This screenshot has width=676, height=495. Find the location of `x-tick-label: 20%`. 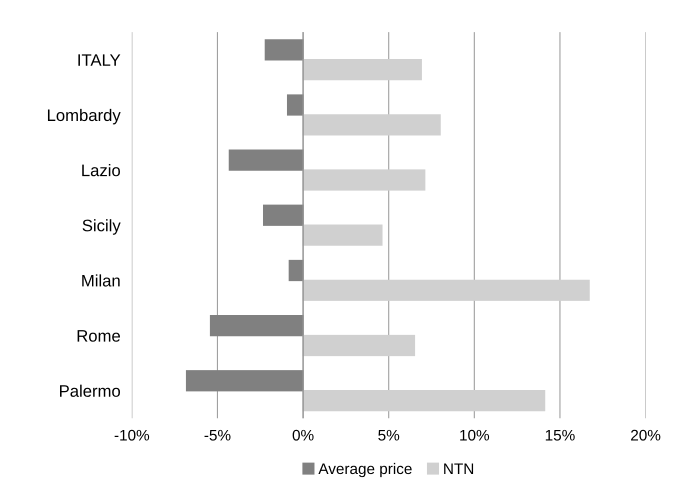

x-tick-label: 20% is located at coordinates (645, 435).